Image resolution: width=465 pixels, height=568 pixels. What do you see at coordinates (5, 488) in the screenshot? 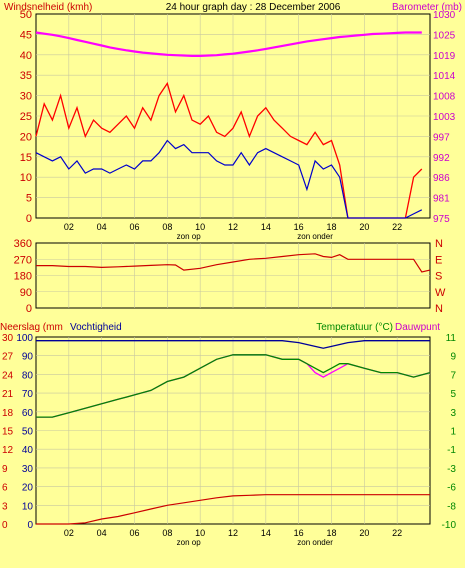
I see `rain-tick-label: 6` at bounding box center [5, 488].